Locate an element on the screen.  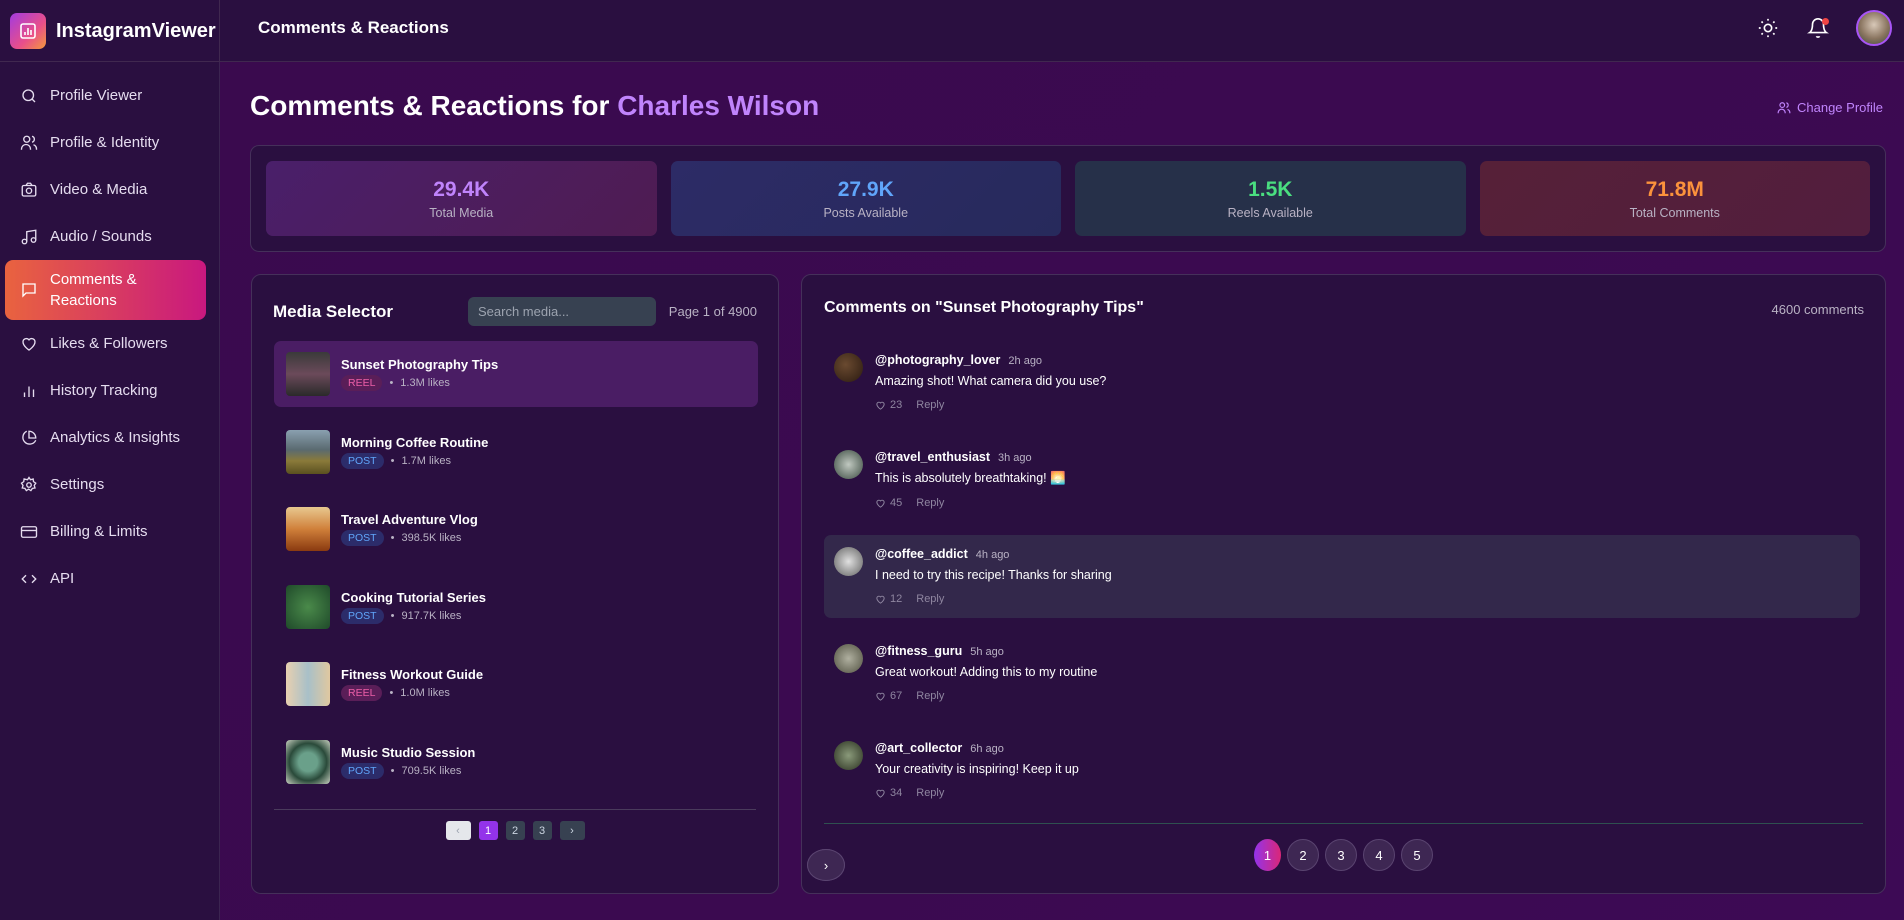
media-list-item: Morning Coffee Routine POST • 1.7M likes is located at coordinates (516, 452).